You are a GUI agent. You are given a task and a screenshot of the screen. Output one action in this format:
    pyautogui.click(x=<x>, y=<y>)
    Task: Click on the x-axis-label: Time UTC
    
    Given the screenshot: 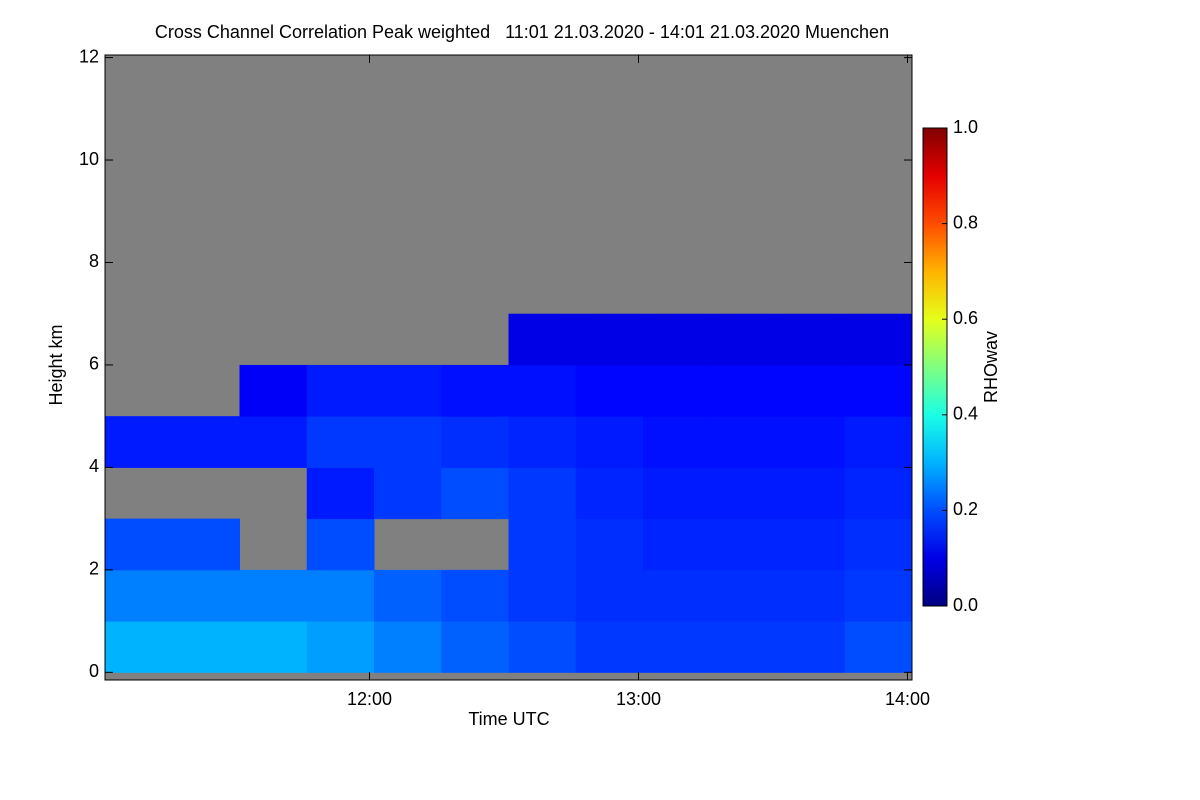 What is the action you would take?
    pyautogui.click(x=508, y=719)
    